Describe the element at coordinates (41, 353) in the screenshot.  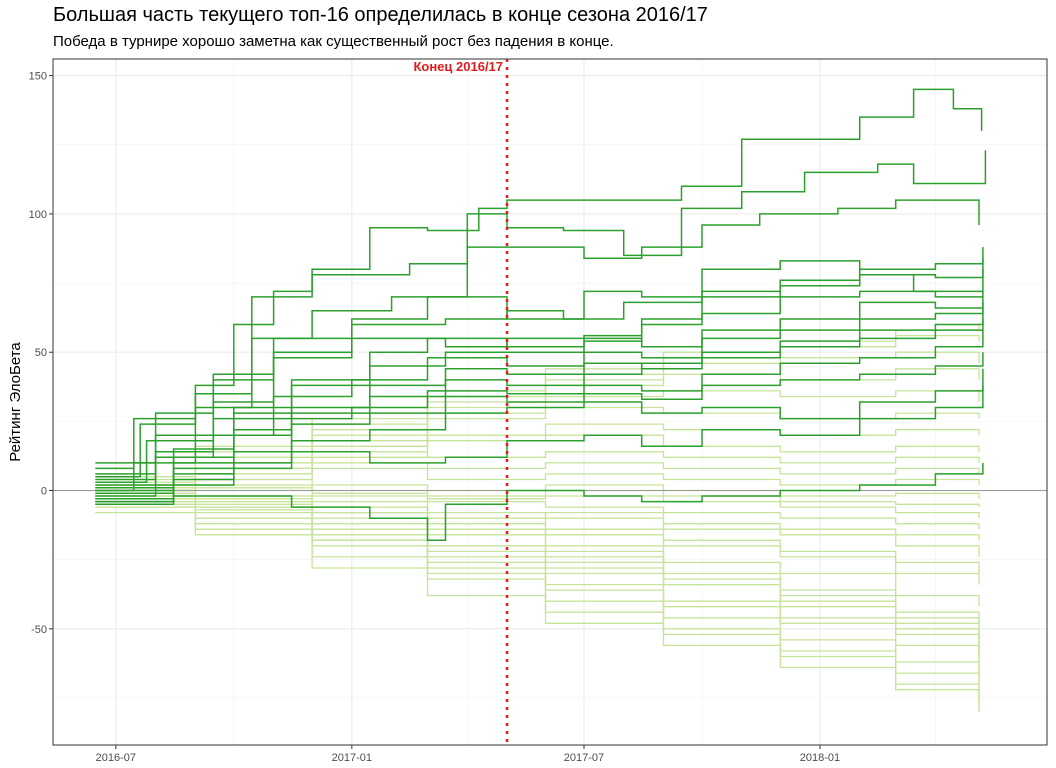
I see `y-tick-label: 50` at that location.